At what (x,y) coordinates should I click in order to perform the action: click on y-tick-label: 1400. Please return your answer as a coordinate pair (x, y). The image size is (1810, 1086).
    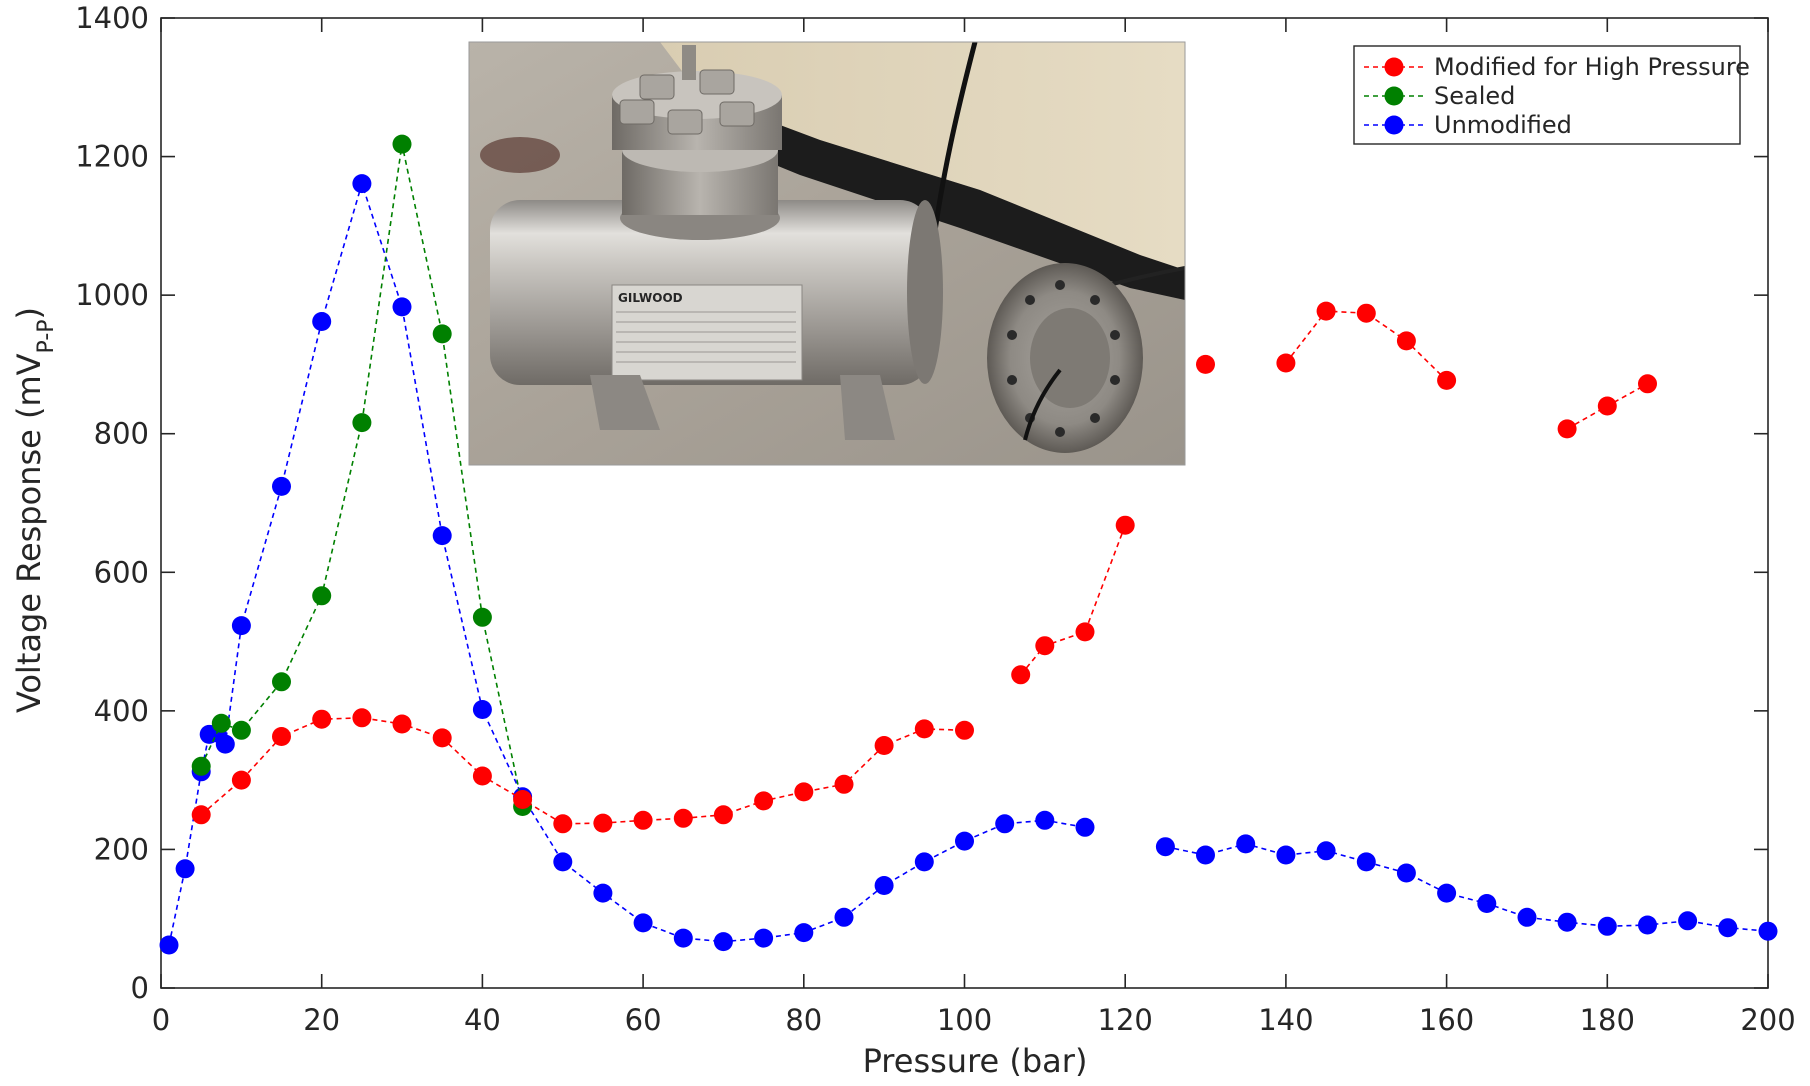
    Looking at the image, I should click on (112, 18).